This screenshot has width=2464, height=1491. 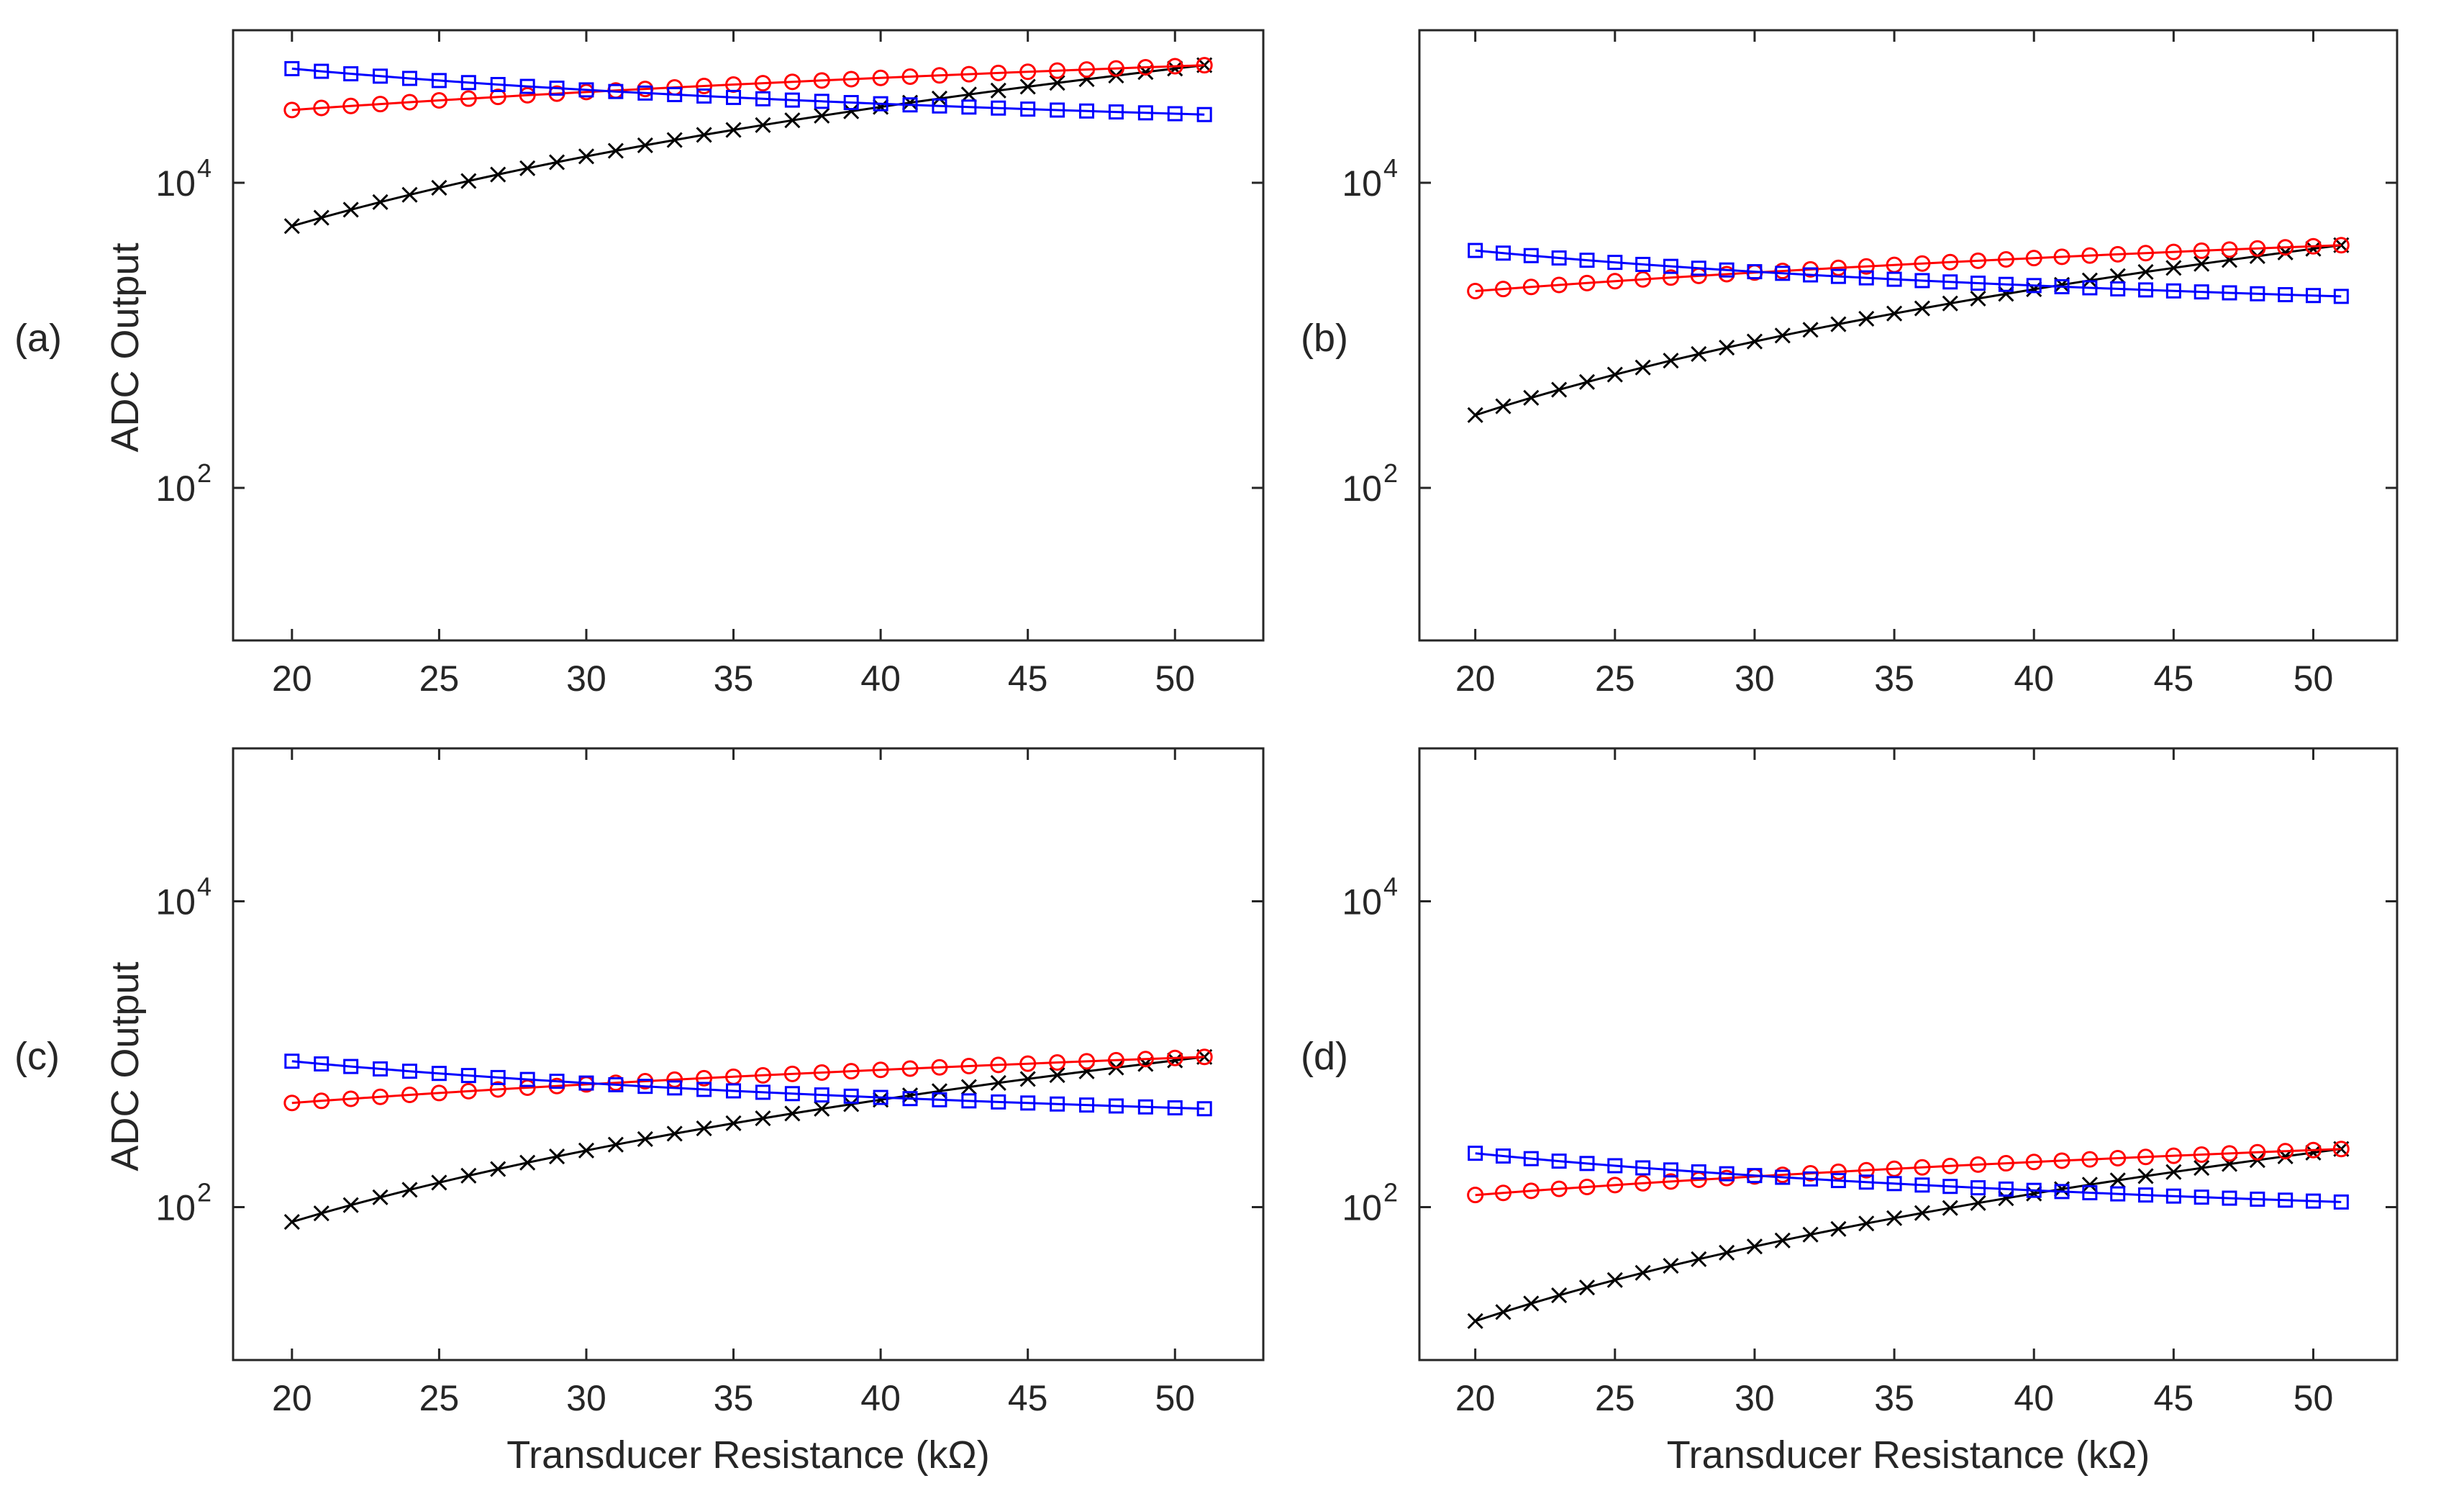 I want to click on x-tick-label: 50, so click(x=2313, y=678).